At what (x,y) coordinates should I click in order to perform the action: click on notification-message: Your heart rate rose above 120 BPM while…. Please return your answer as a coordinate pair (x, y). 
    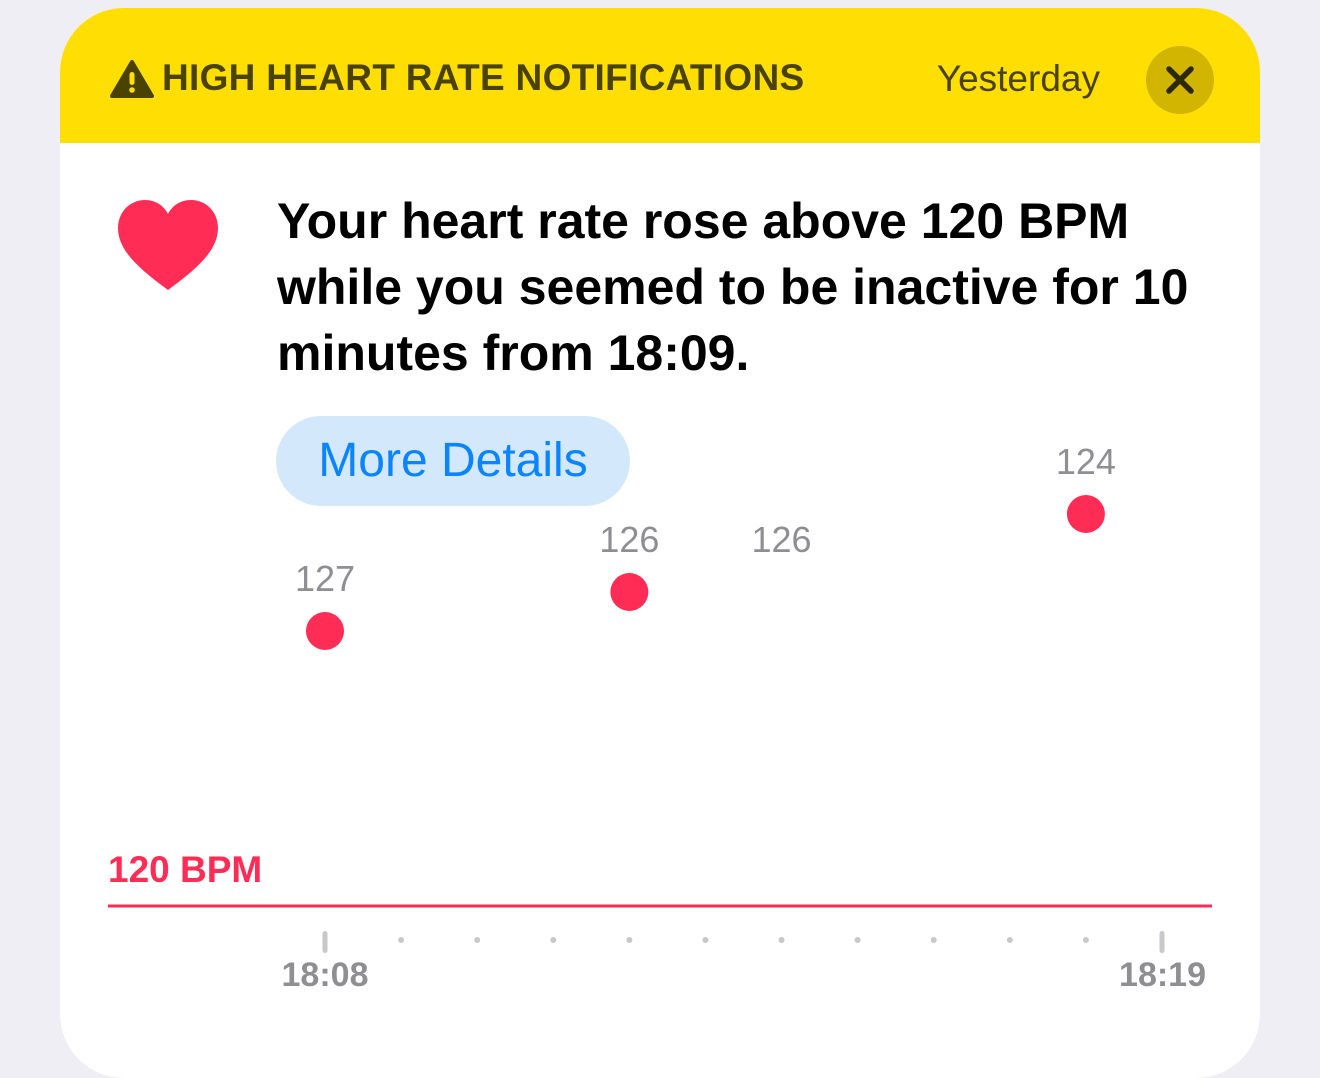
    Looking at the image, I should click on (733, 287).